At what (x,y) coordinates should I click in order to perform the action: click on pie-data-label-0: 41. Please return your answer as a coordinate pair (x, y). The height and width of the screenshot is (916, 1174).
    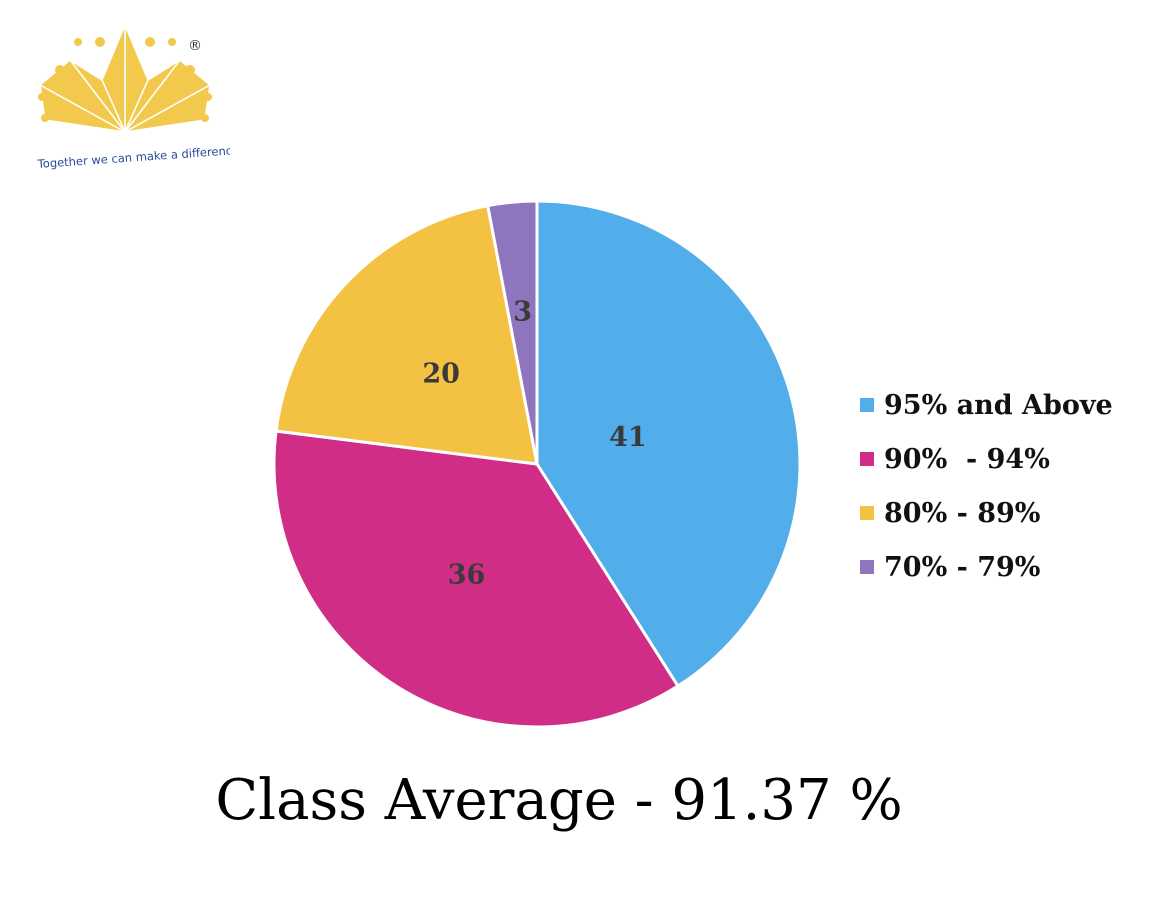
    Looking at the image, I should click on (628, 437).